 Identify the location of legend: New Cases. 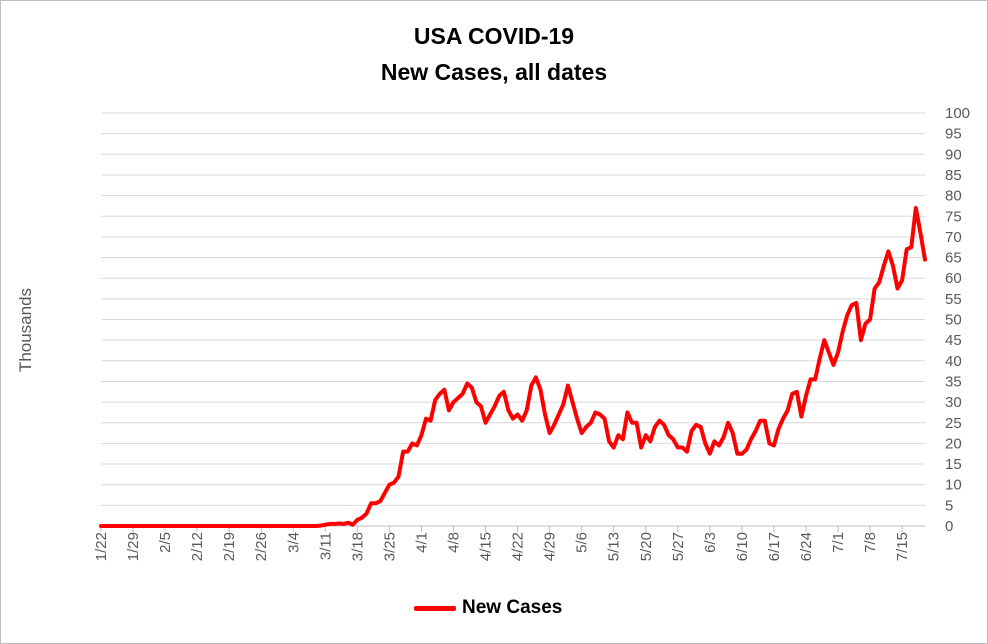
(488, 608).